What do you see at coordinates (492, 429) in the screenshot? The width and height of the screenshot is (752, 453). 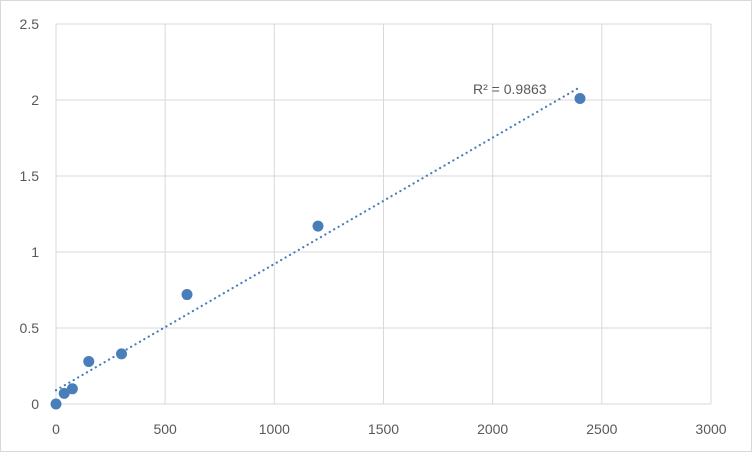 I see `x-tick-label: 2000` at bounding box center [492, 429].